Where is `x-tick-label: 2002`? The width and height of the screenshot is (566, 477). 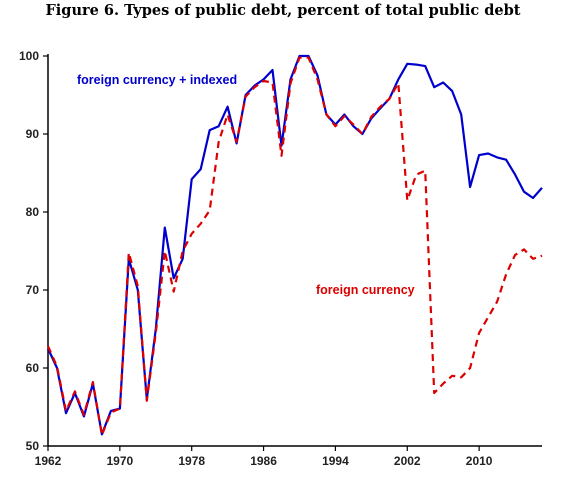
x-tick-label: 2002 is located at coordinates (407, 461).